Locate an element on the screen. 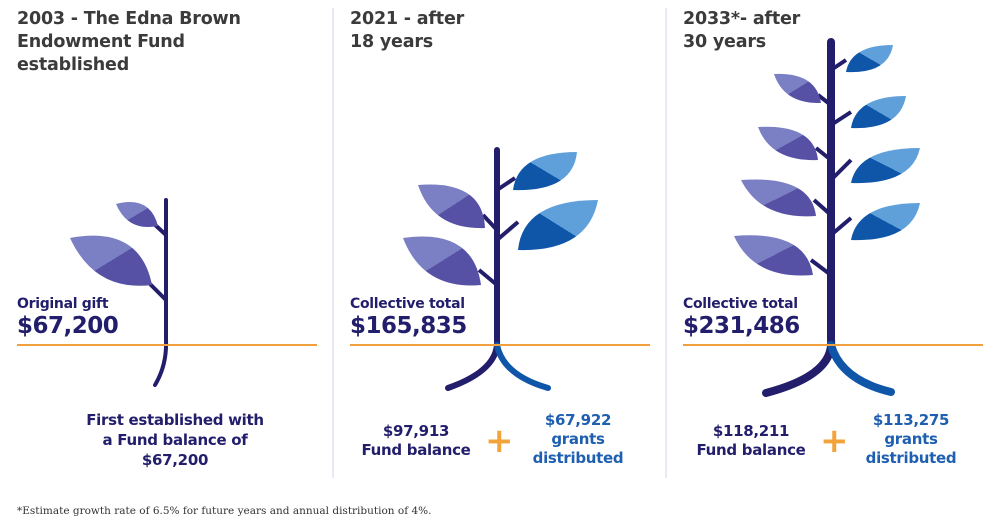 Image resolution: width=999 pixels, height=523 pixels. fund-balance: $97,913 Fund balance is located at coordinates (416, 441).